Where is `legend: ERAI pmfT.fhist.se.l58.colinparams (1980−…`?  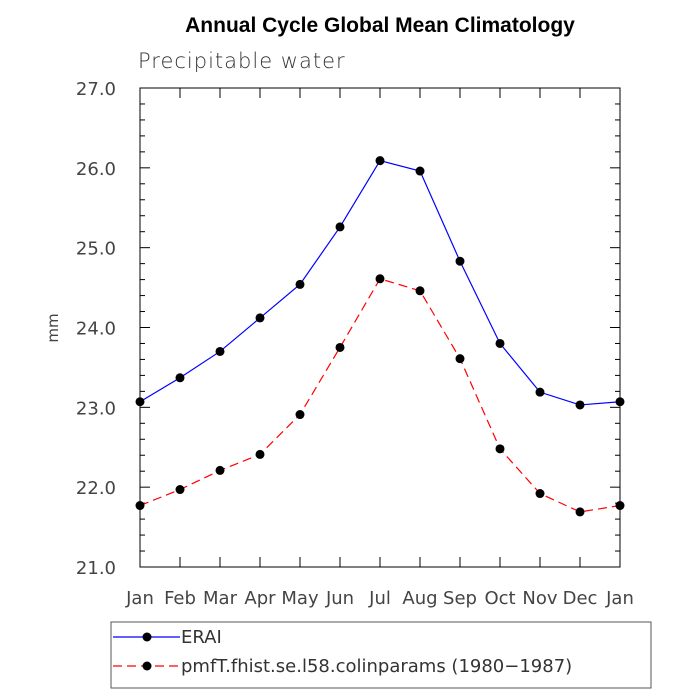
legend: ERAI pmfT.fhist.se.l58.colinparams (1980−… is located at coordinates (381, 655).